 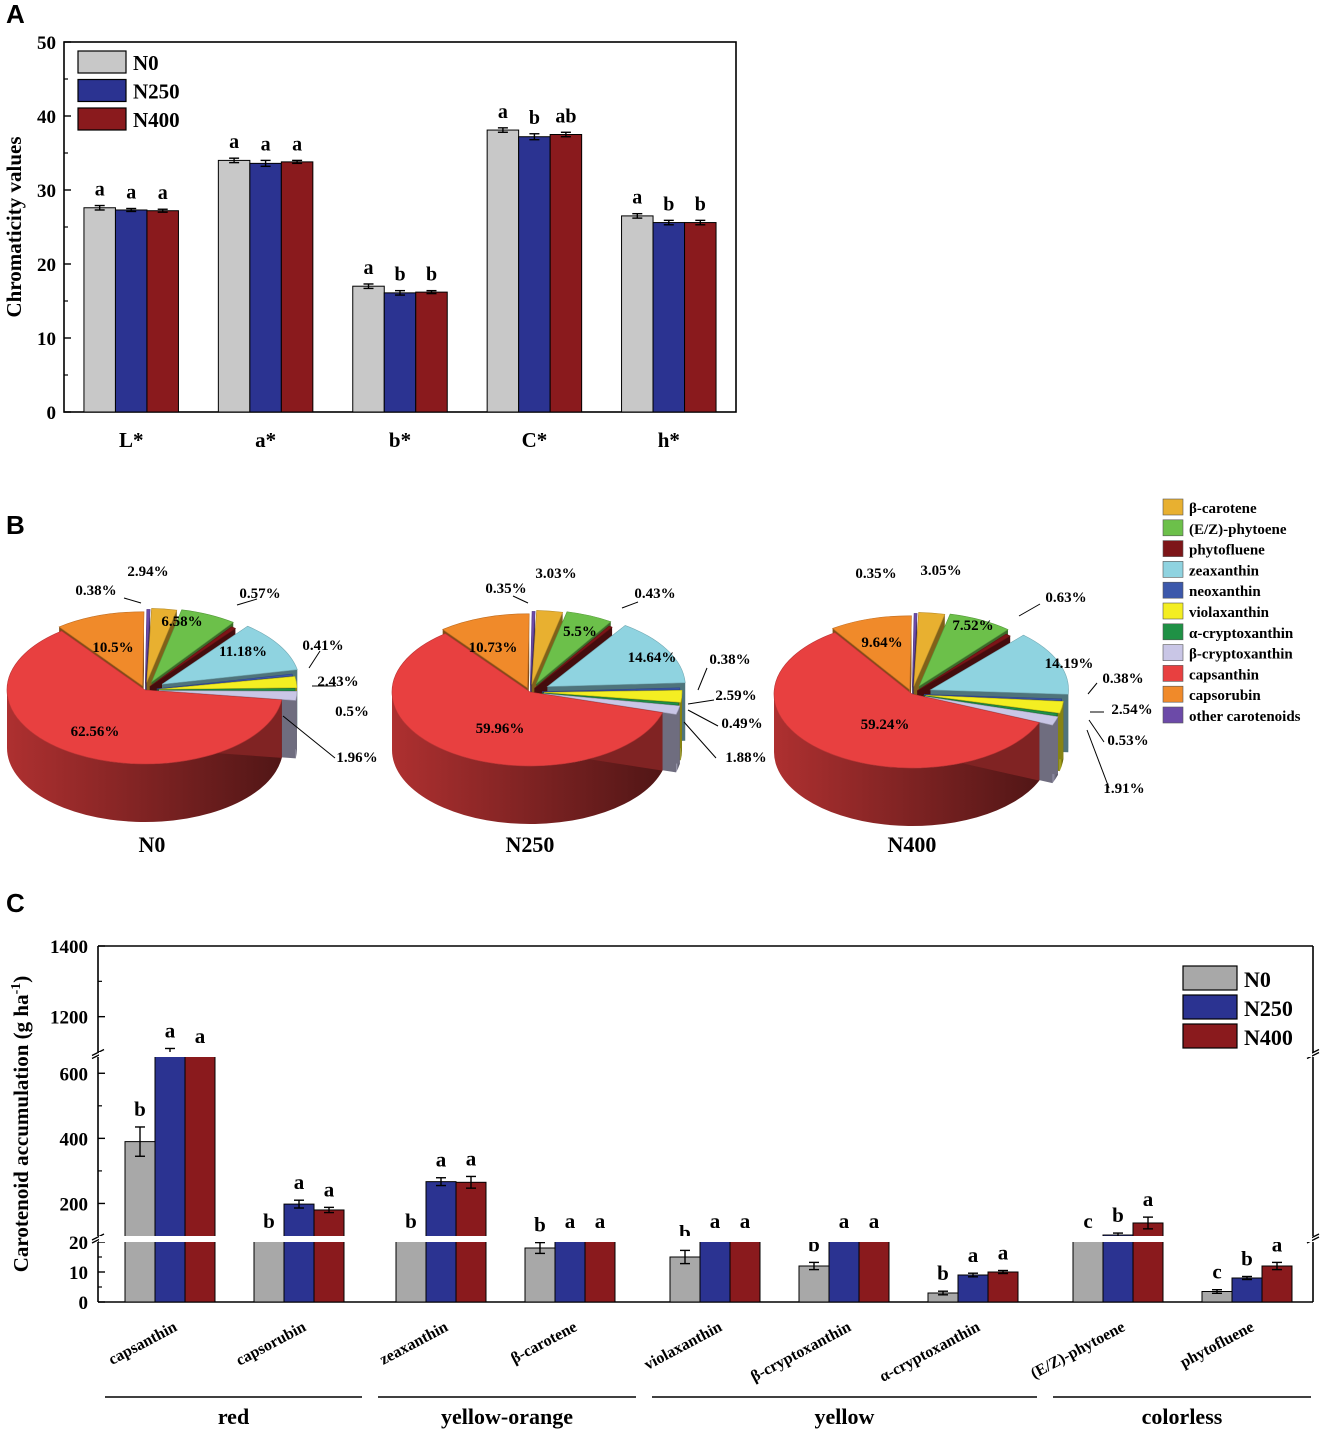 I want to click on axis-break-gap, so click(x=705, y=1054).